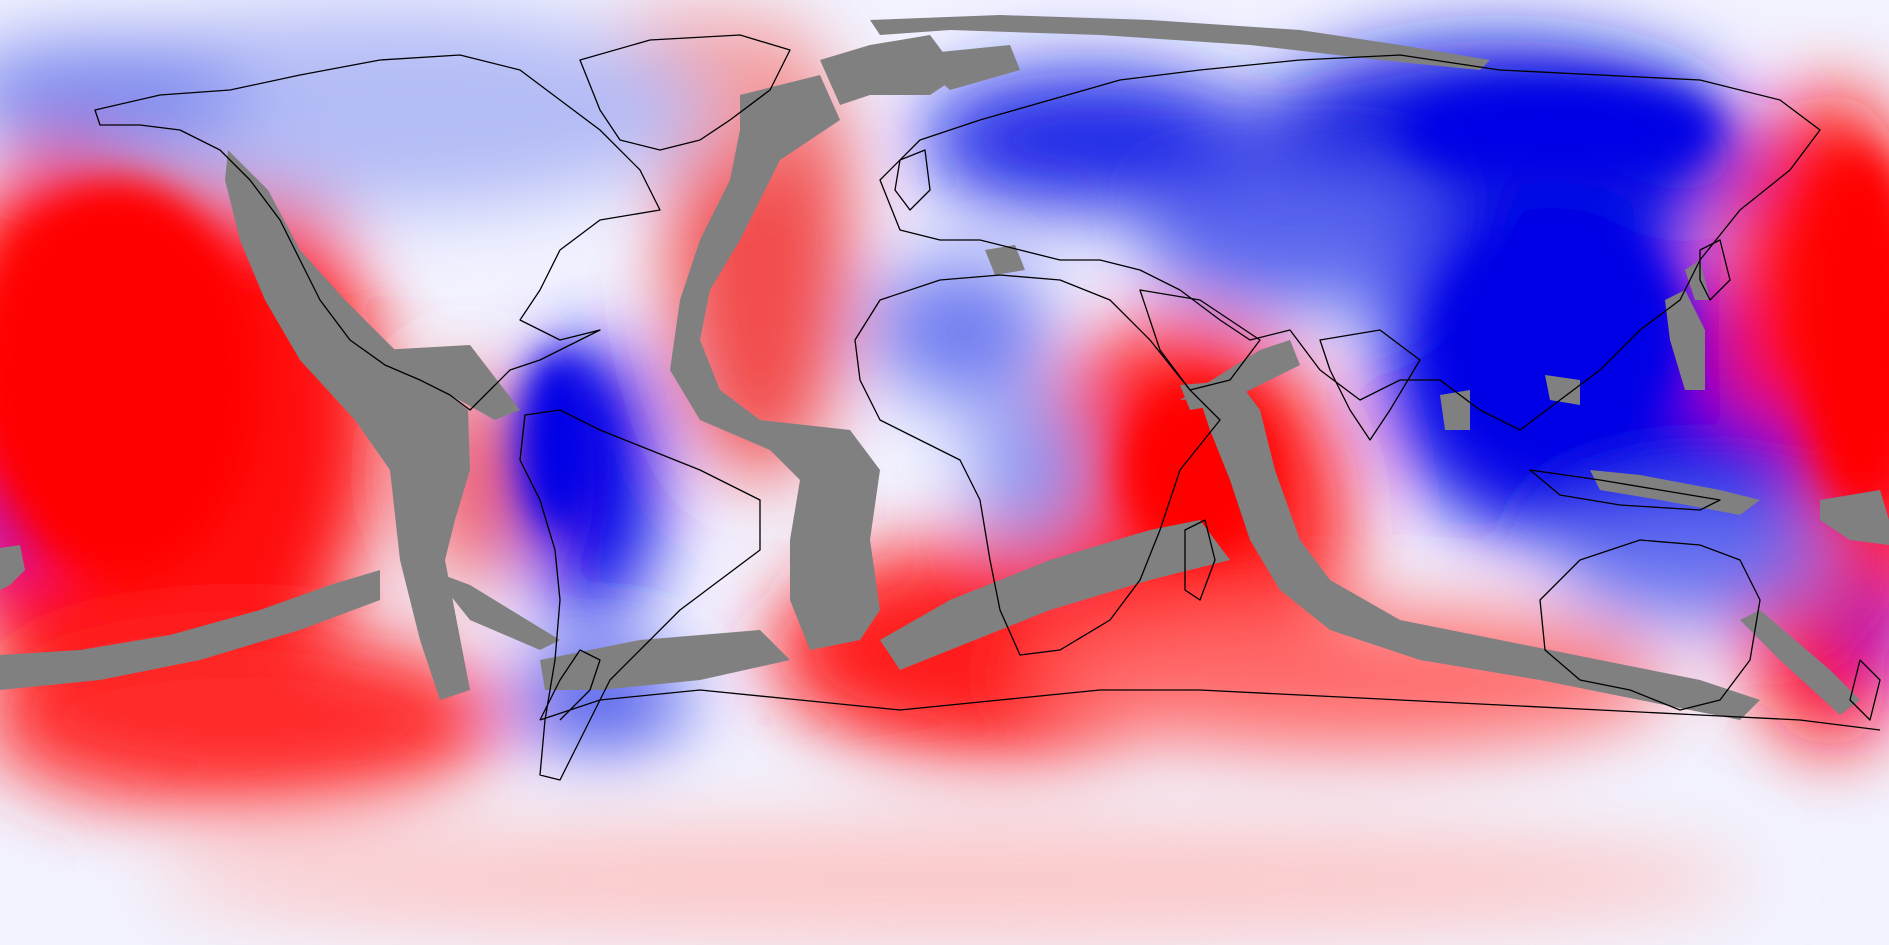 The width and height of the screenshot is (1889, 945). I want to click on masked-band-drake, so click(665, 660).